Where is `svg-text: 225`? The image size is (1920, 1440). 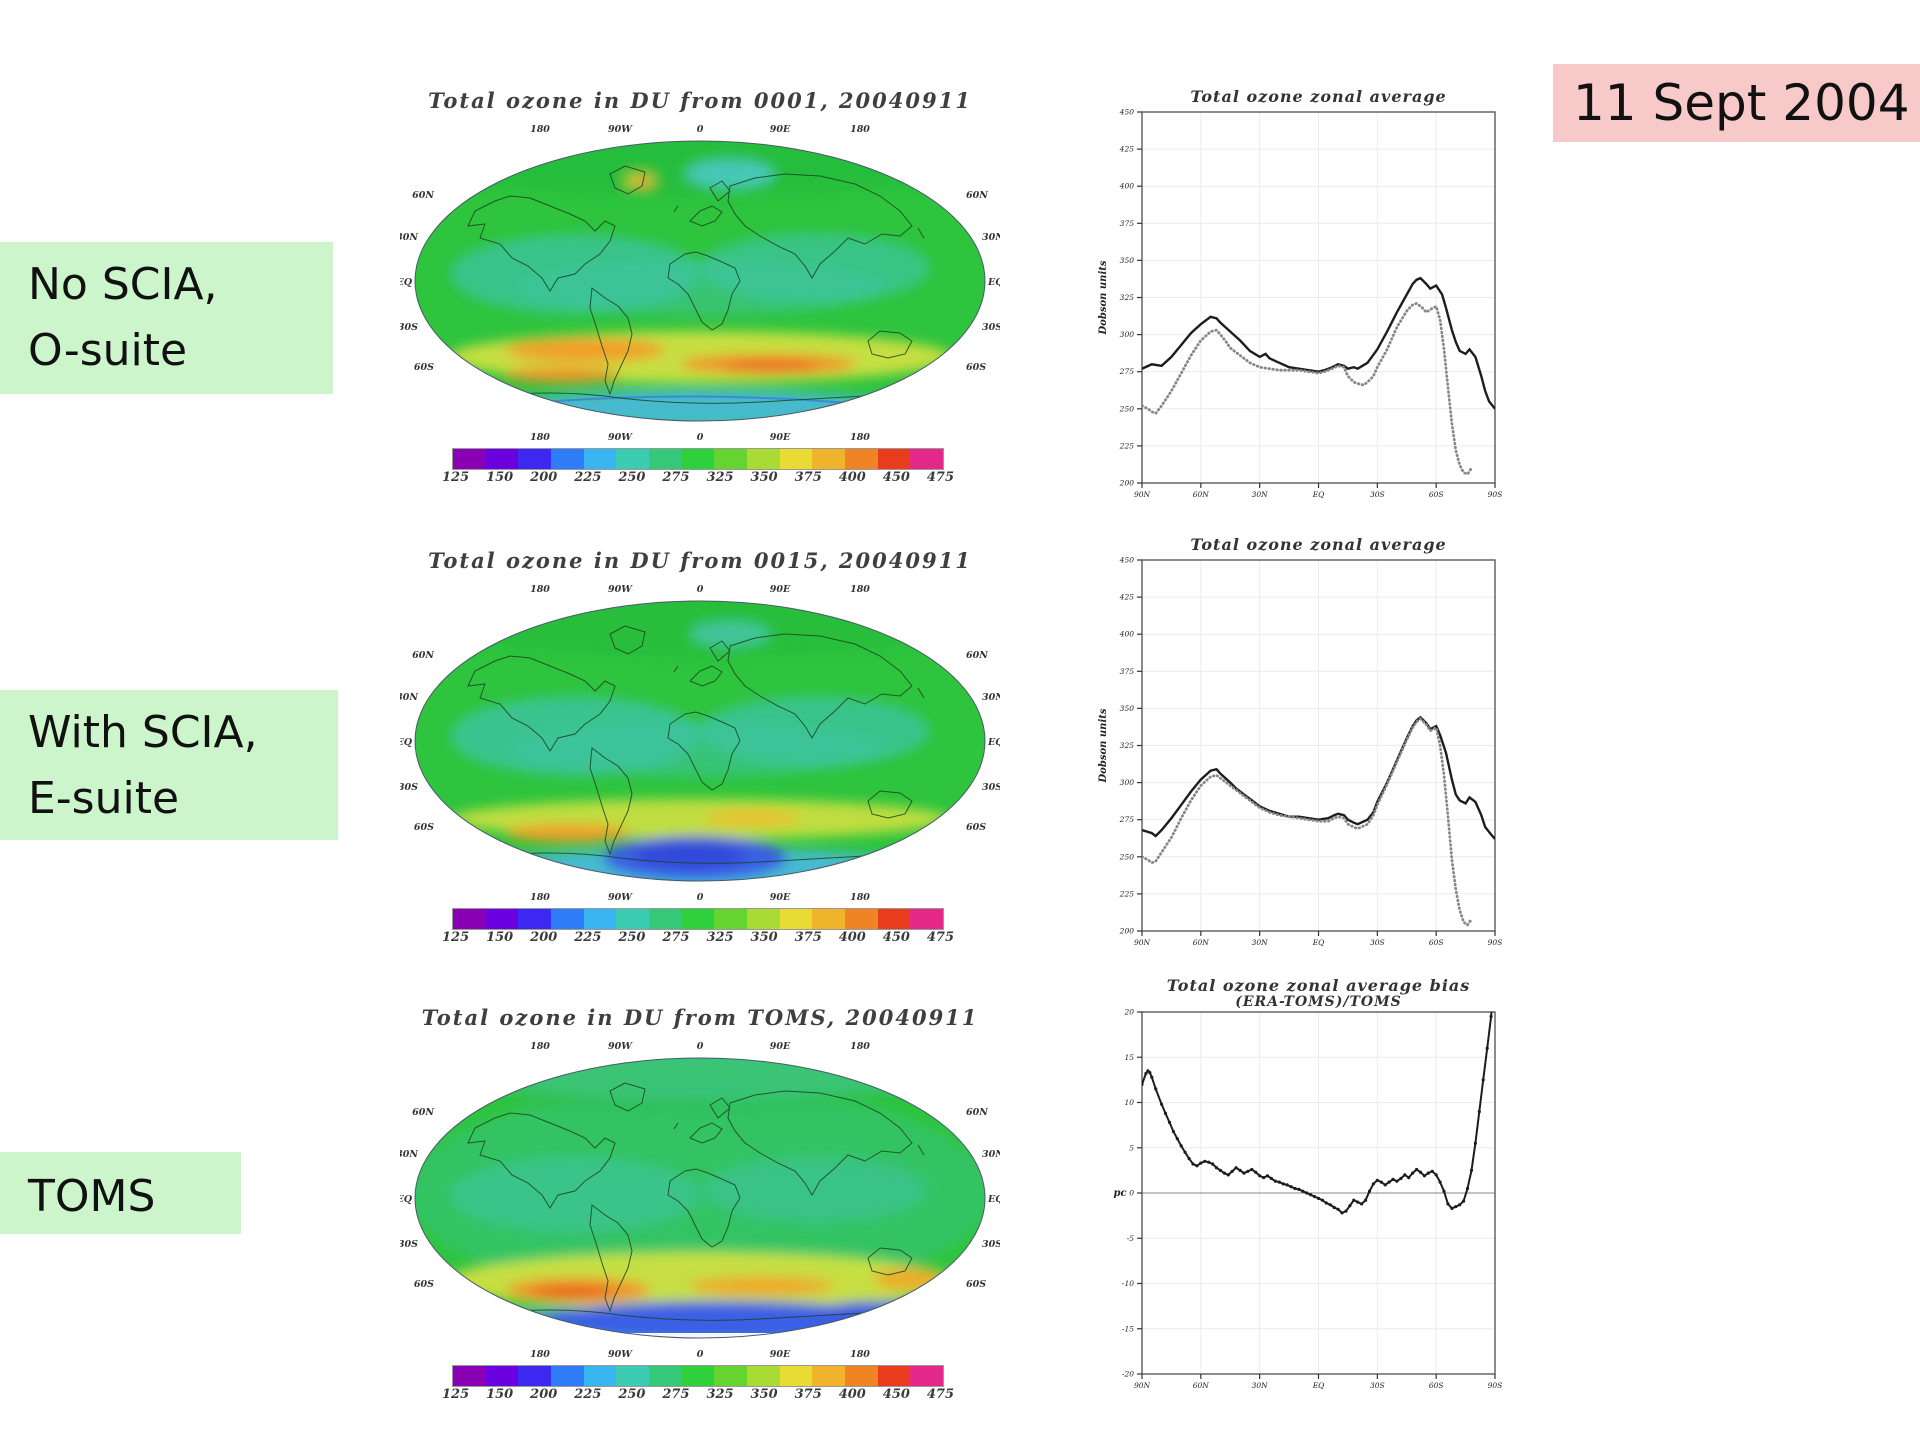
svg-text: 225 is located at coordinates (1127, 445).